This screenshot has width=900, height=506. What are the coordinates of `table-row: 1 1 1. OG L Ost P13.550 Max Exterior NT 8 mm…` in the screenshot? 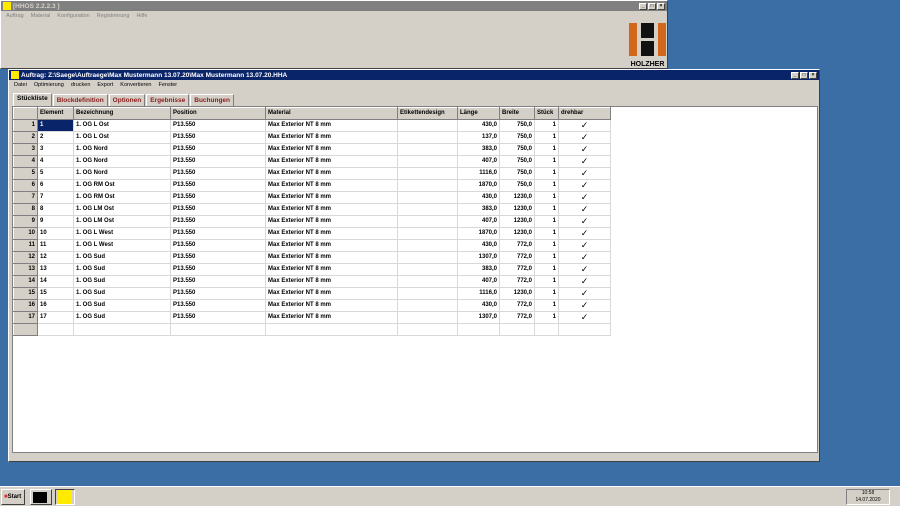 It's located at (312, 125).